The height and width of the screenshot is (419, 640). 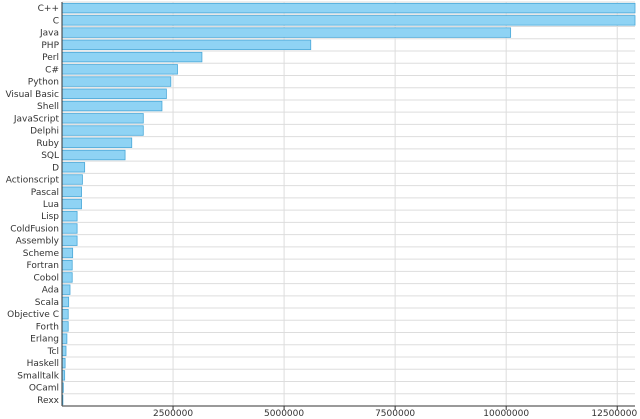 What do you see at coordinates (67, 253) in the screenshot?
I see `bar-scheme` at bounding box center [67, 253].